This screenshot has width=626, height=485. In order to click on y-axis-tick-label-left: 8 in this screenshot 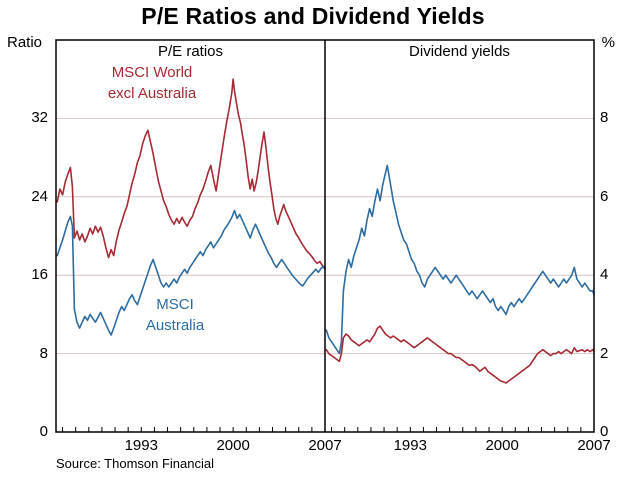, I will do `click(43, 353)`.